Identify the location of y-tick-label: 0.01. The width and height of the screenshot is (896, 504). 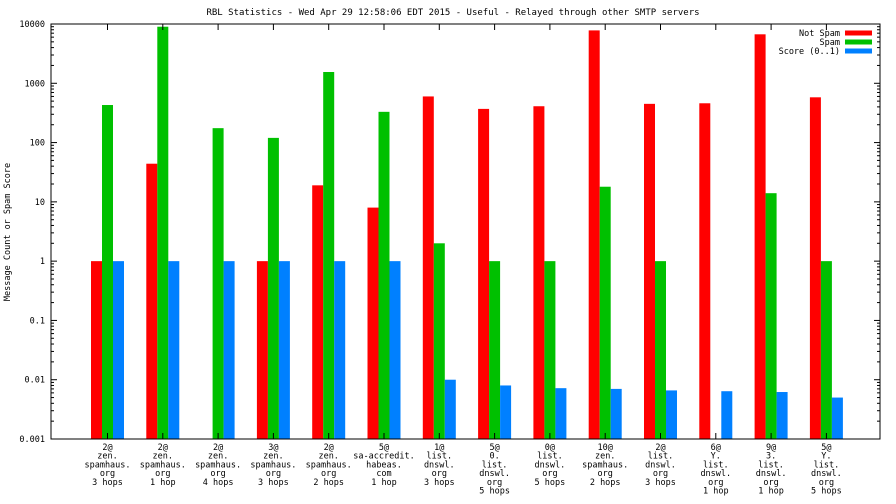
(35, 381).